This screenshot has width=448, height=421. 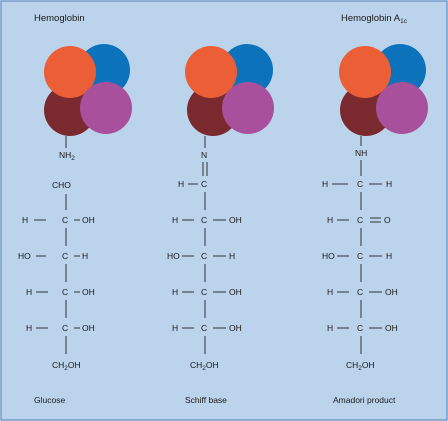 What do you see at coordinates (204, 155) in the screenshot?
I see `imine-nitrogen: N` at bounding box center [204, 155].